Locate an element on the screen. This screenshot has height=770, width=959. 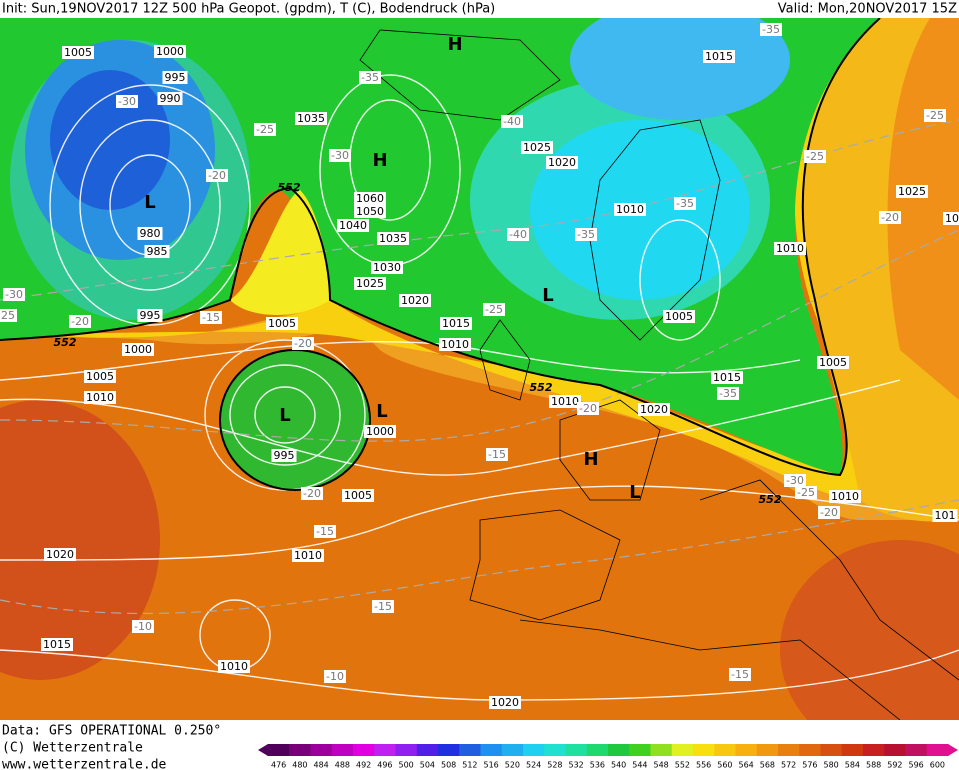
isobar-label: 1020 is located at coordinates (415, 300).